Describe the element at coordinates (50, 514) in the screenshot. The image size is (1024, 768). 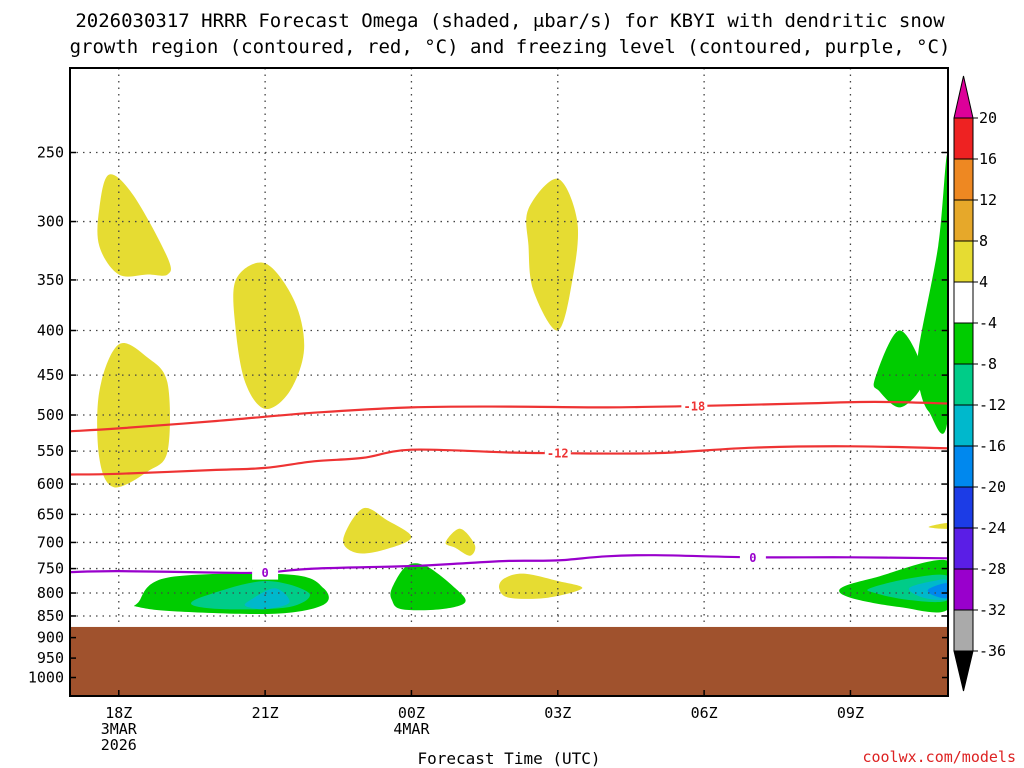
I see `y-tick-label-650: 650` at that location.